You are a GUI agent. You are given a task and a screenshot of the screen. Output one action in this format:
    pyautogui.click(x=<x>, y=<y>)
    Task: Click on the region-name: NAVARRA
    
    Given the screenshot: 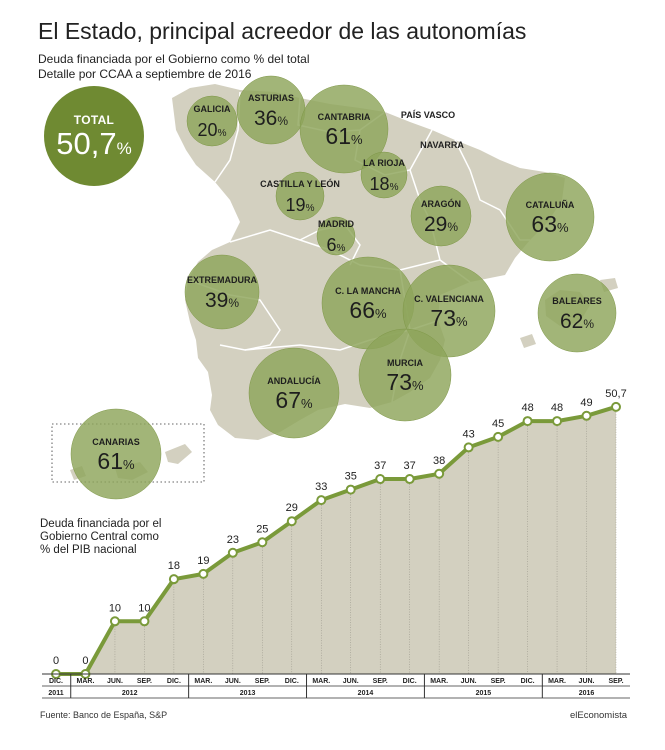 What is the action you would take?
    pyautogui.click(x=442, y=145)
    